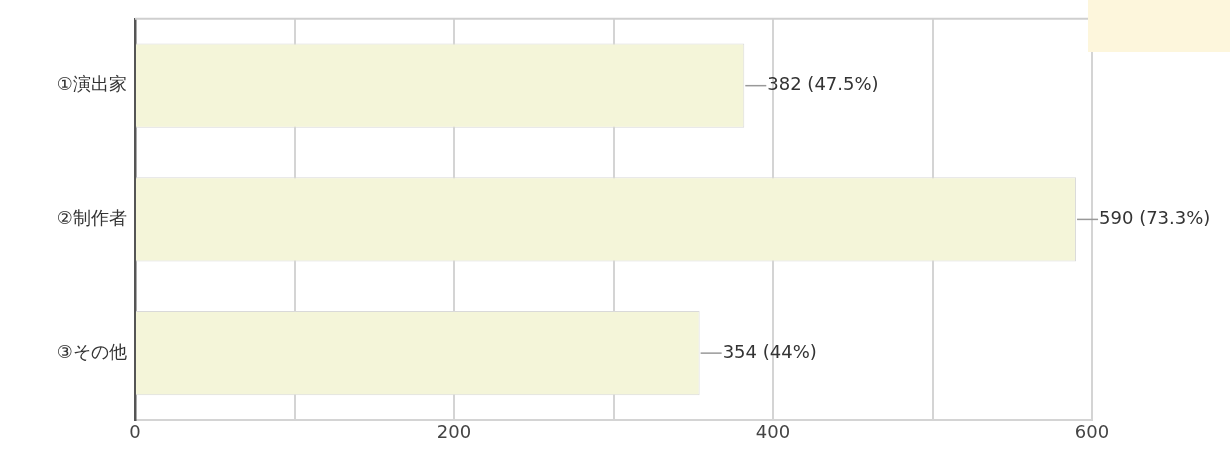  I want to click on x-tick-label: 200, so click(454, 432).